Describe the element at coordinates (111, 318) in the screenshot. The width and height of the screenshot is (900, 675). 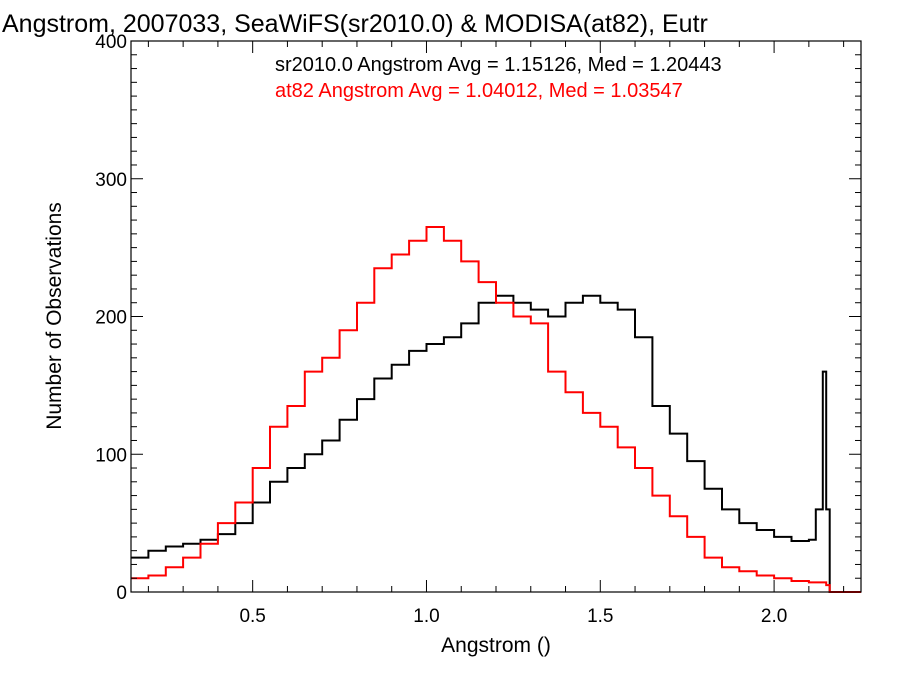
I see `y-tick-label: 200` at that location.